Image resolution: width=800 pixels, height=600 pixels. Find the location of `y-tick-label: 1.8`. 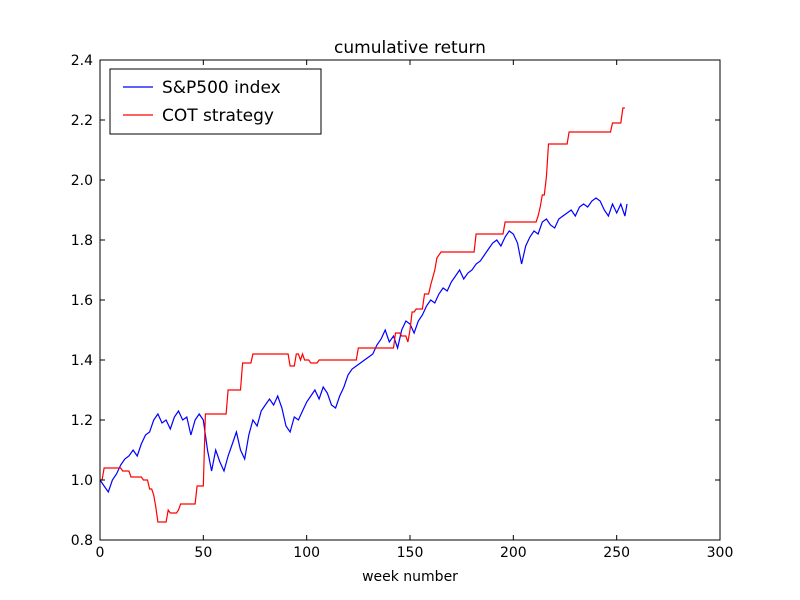

y-tick-label: 1.8 is located at coordinates (82, 241).